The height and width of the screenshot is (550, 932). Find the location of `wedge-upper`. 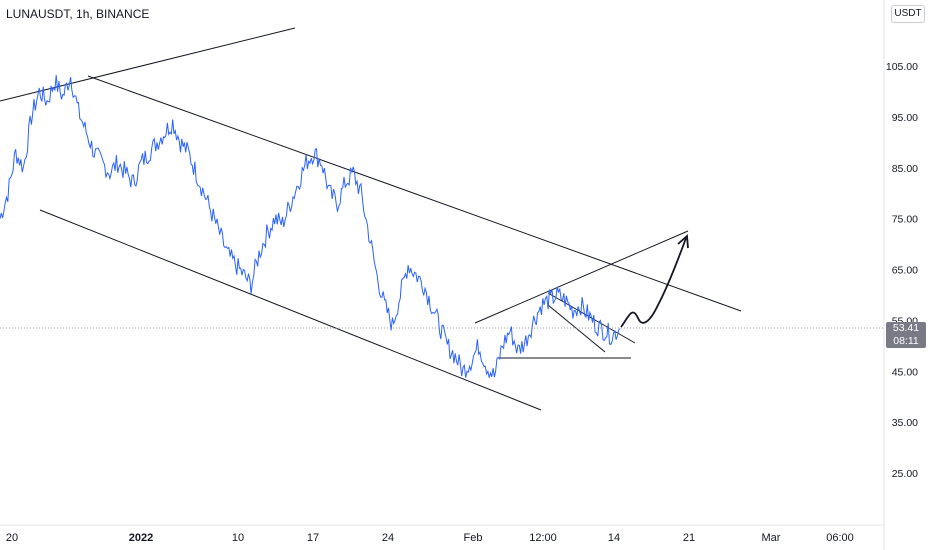

wedge-upper is located at coordinates (581, 277).